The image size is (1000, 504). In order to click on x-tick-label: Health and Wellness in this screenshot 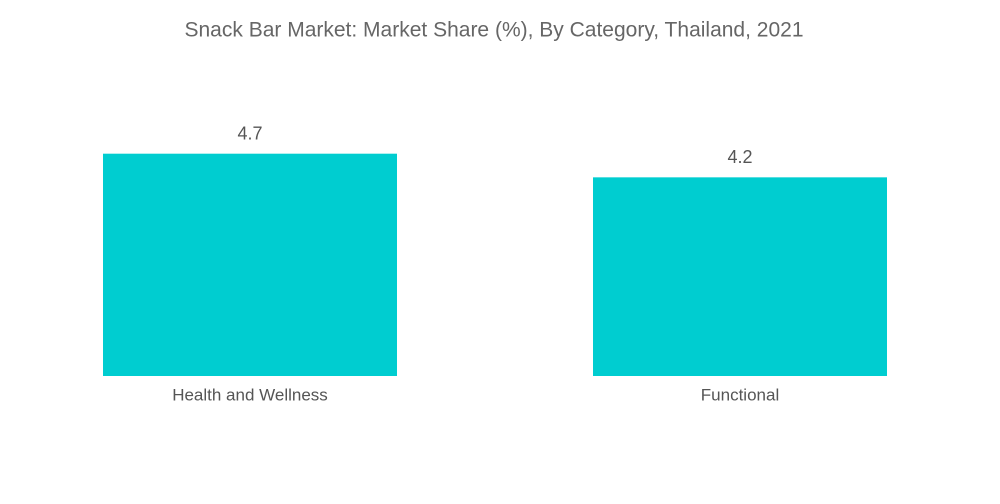, I will do `click(250, 394)`.